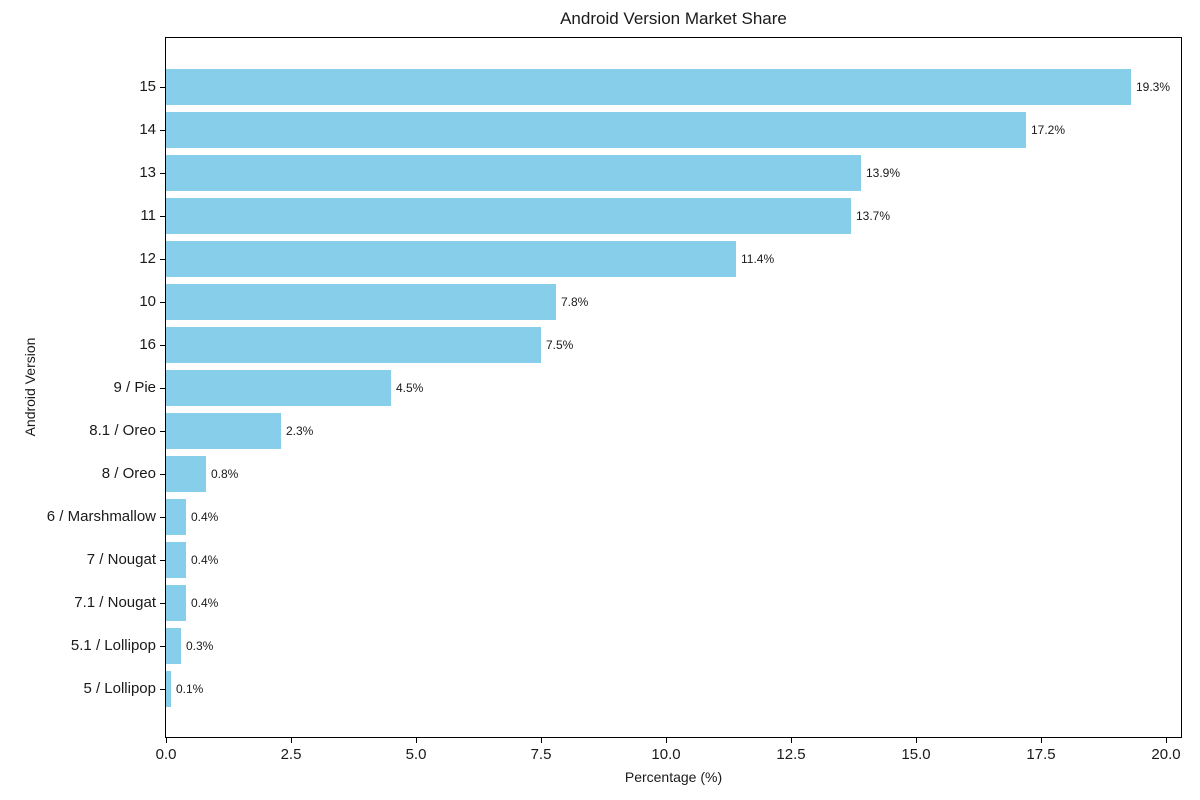  Describe the element at coordinates (148, 215) in the screenshot. I see `y-tick-label: 11` at that location.